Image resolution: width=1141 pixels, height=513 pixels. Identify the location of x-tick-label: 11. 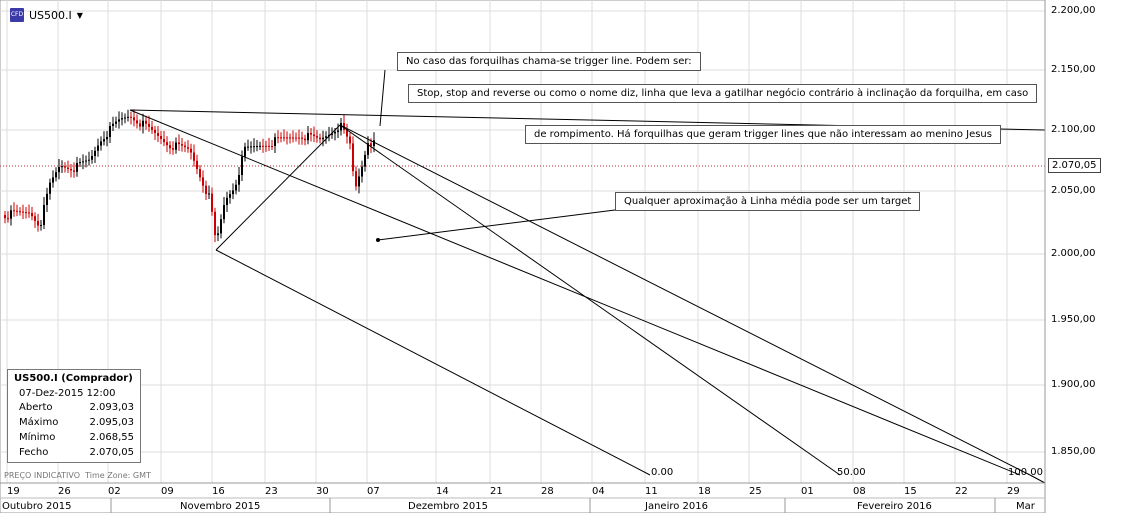
(651, 491).